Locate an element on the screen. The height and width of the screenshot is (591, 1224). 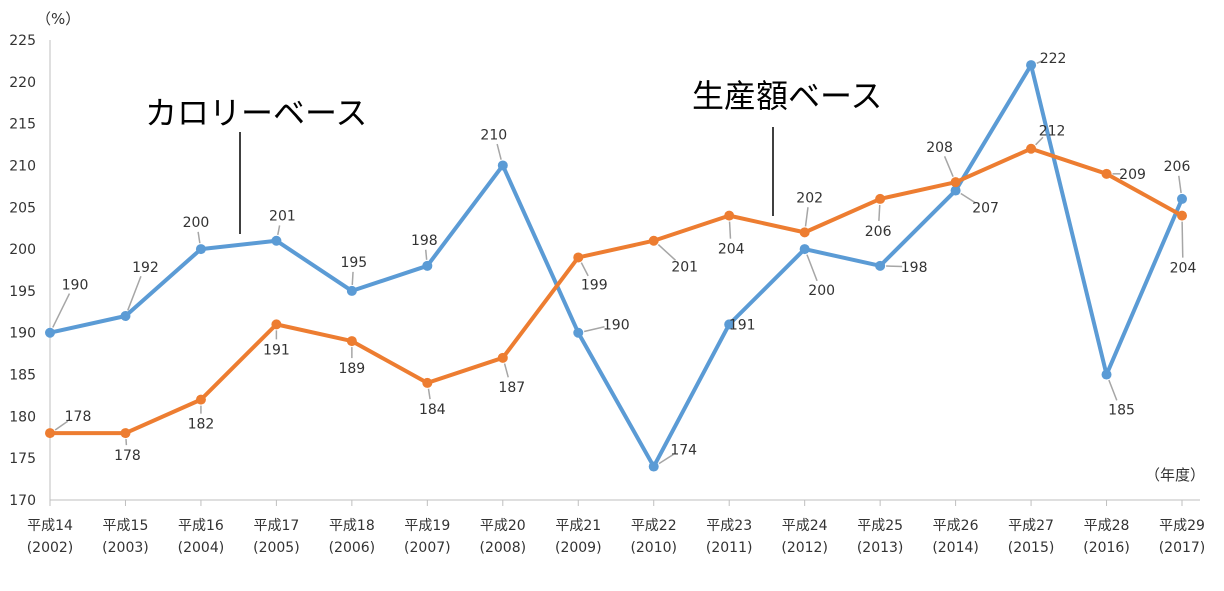
y-tick-label: 210 is located at coordinates (22, 166).